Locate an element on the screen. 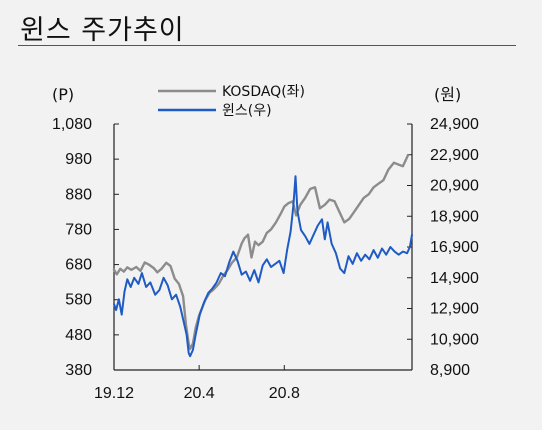 This screenshot has width=542, height=430. left-tick-label: 980 is located at coordinates (78, 159).